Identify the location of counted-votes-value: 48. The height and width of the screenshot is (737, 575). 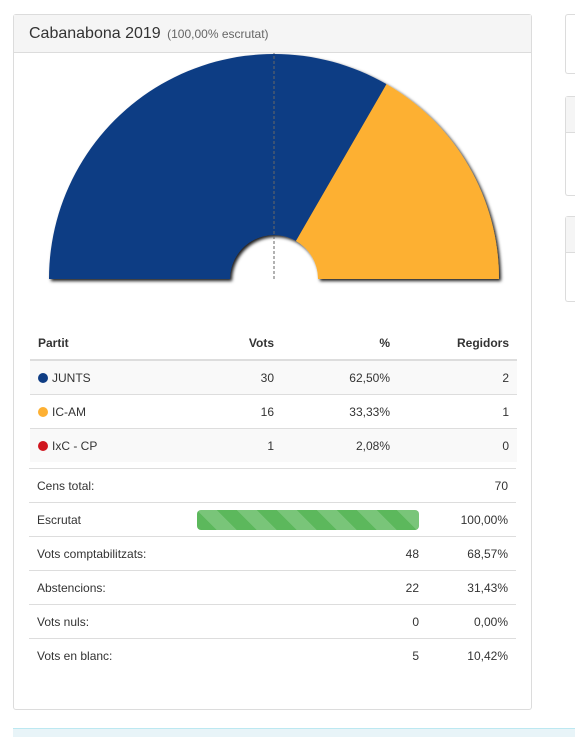
(308, 553).